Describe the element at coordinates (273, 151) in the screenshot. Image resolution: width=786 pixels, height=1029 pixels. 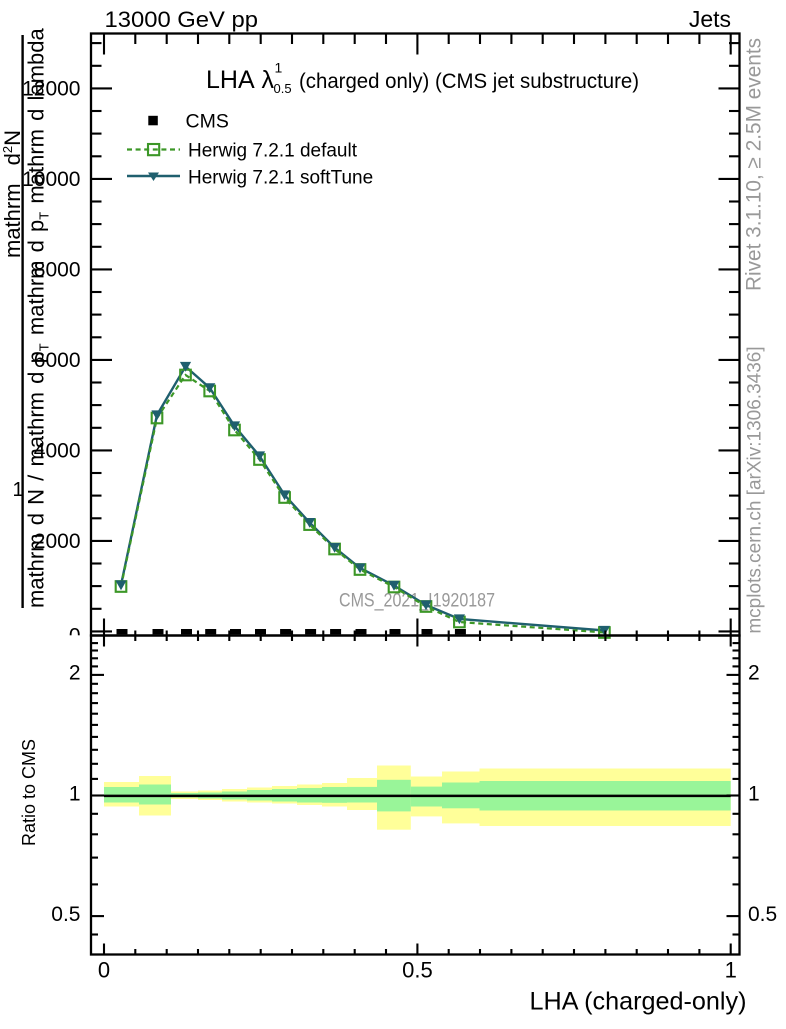
I see `svg-text: Herwig 7.2.1 default` at that location.